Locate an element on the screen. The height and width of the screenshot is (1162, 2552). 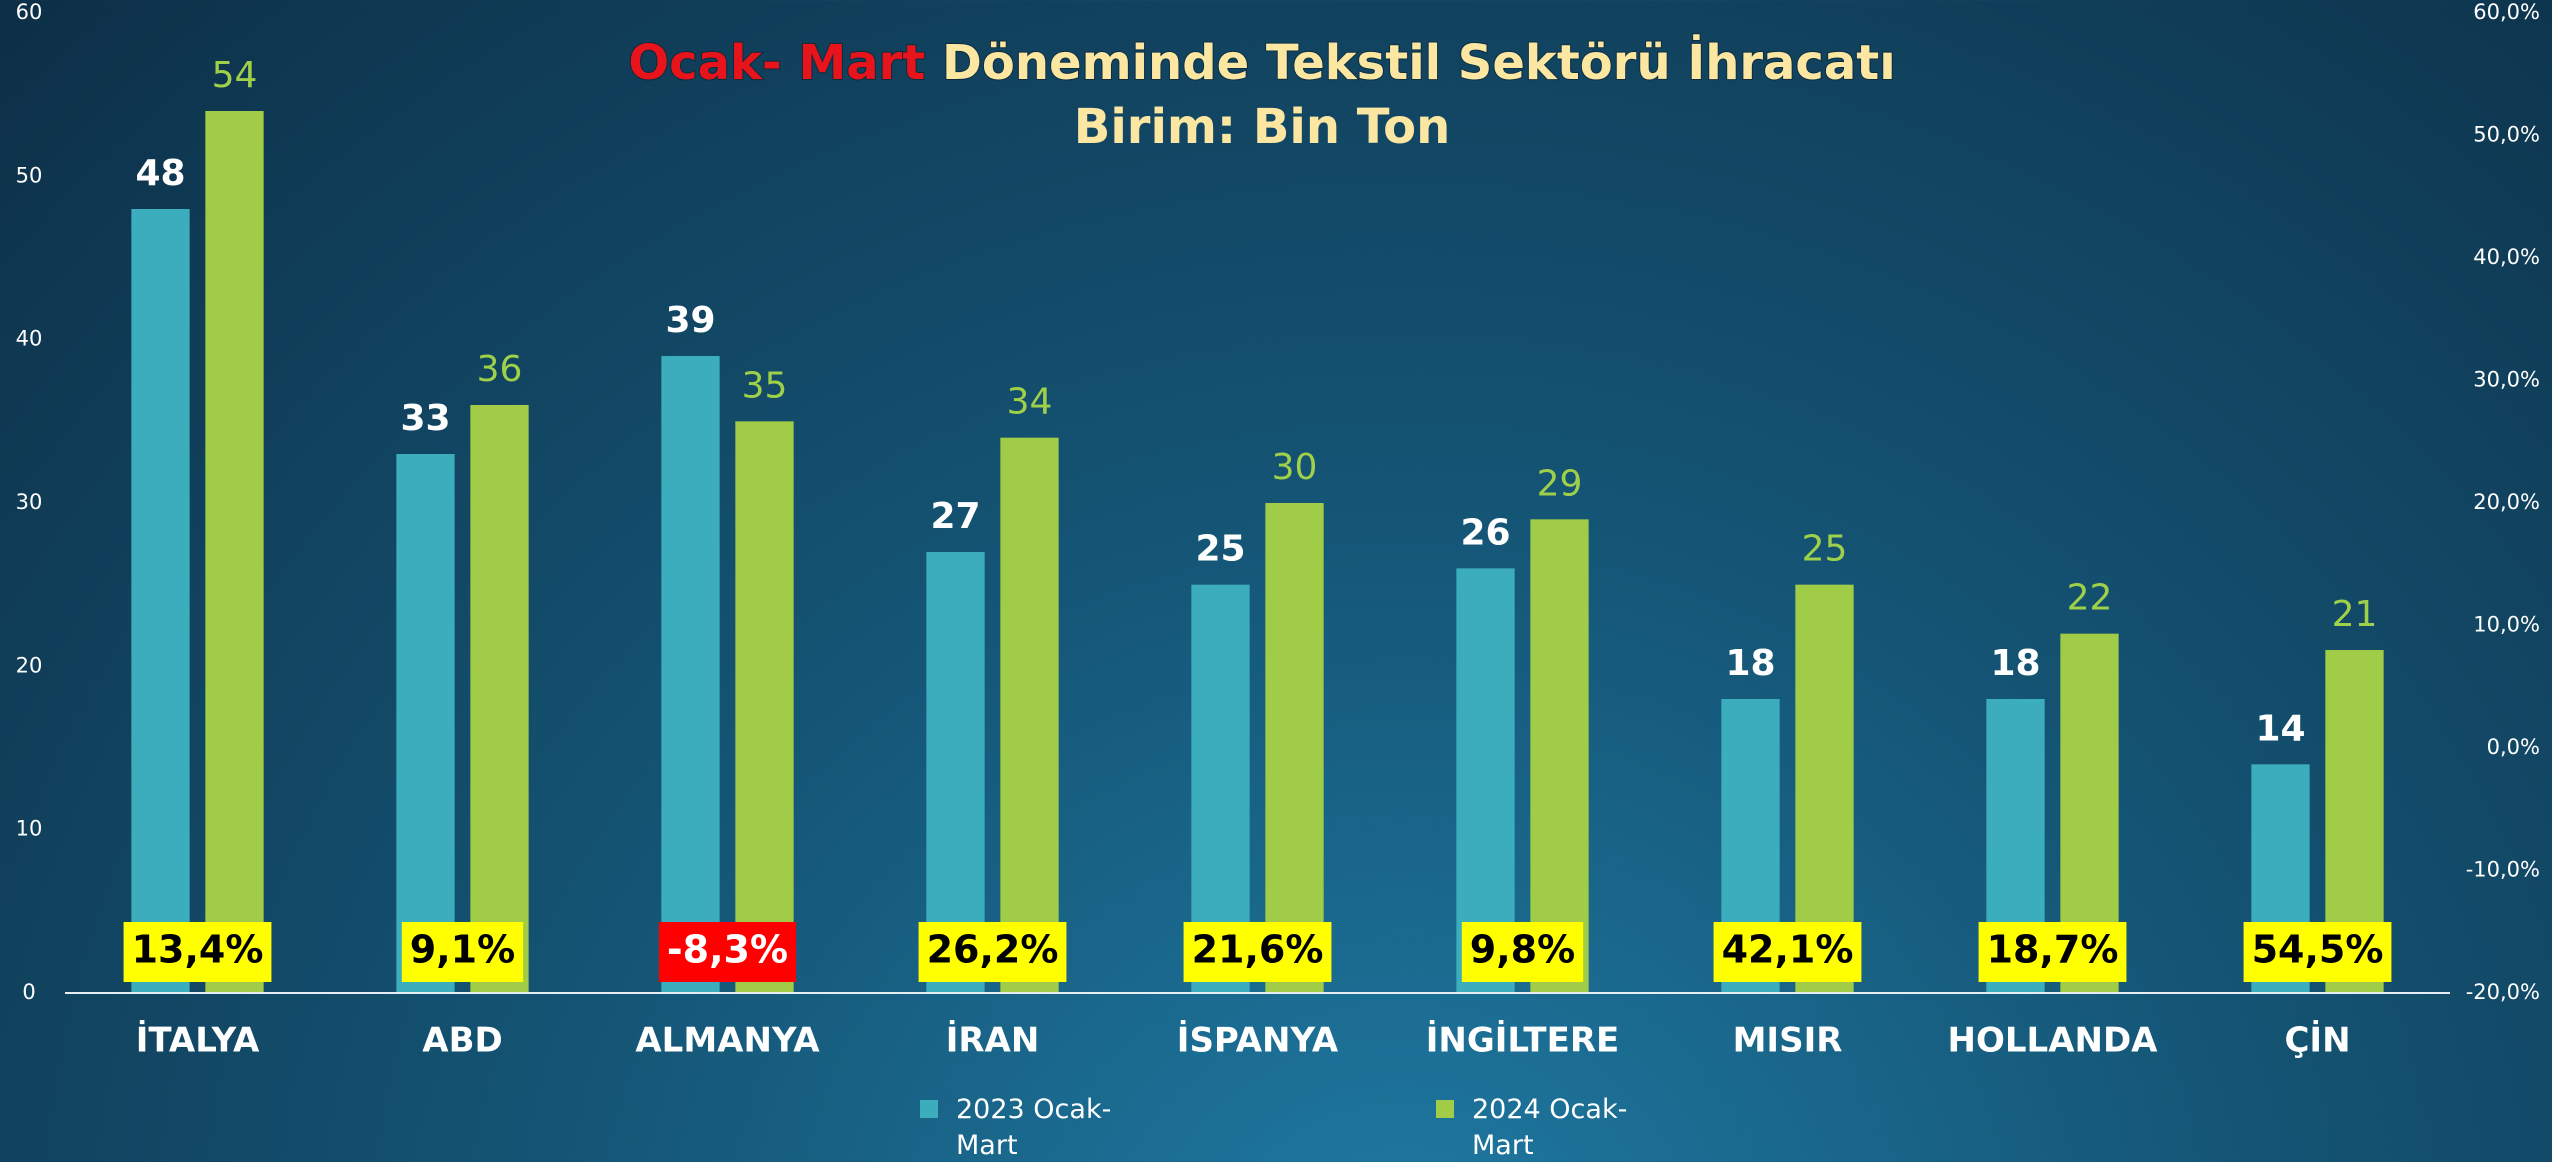
data-label: 22 is located at coordinates (2090, 598).